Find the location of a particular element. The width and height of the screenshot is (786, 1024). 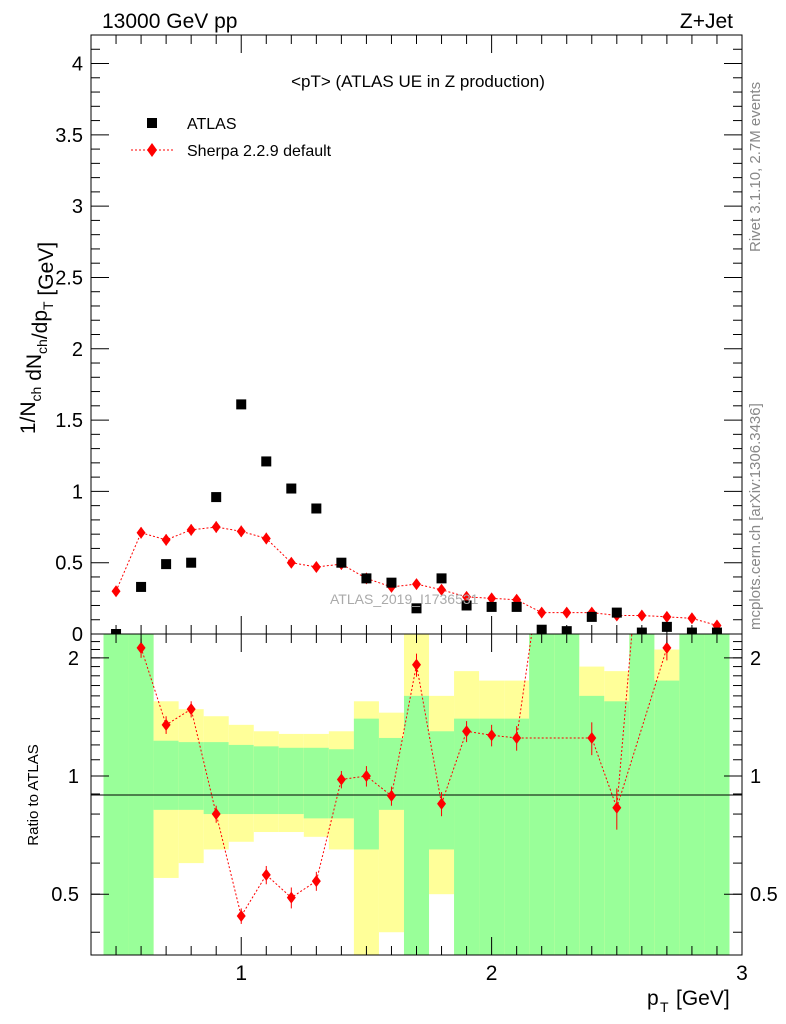

main-ytick-label: 2.5 is located at coordinates (69, 278).